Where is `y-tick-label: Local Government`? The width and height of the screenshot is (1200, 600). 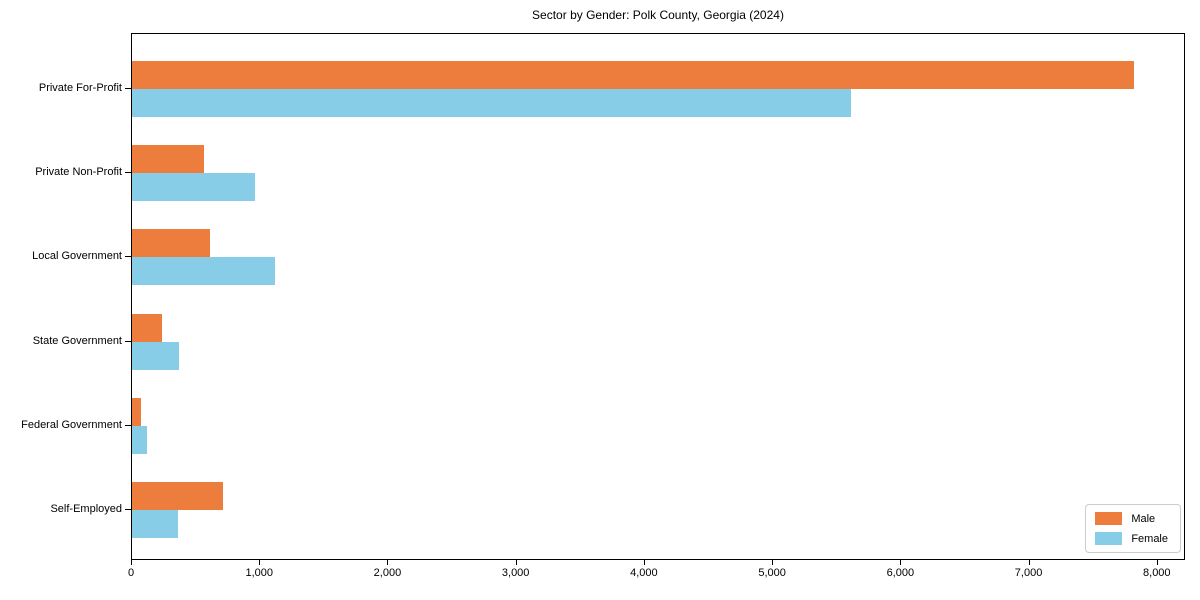
y-tick-label: Local Government is located at coordinates (77, 256).